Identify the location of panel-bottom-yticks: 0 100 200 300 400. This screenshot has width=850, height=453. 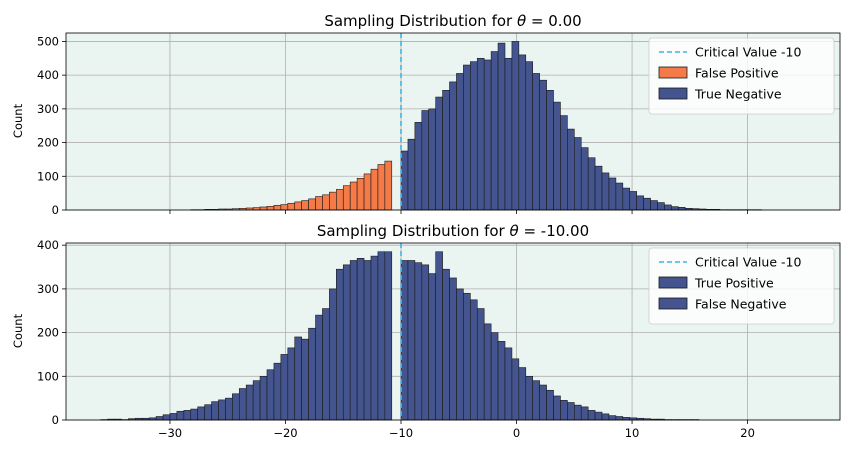
(51, 332).